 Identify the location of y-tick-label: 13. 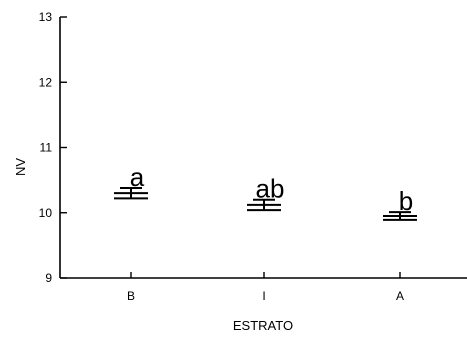
(46, 17).